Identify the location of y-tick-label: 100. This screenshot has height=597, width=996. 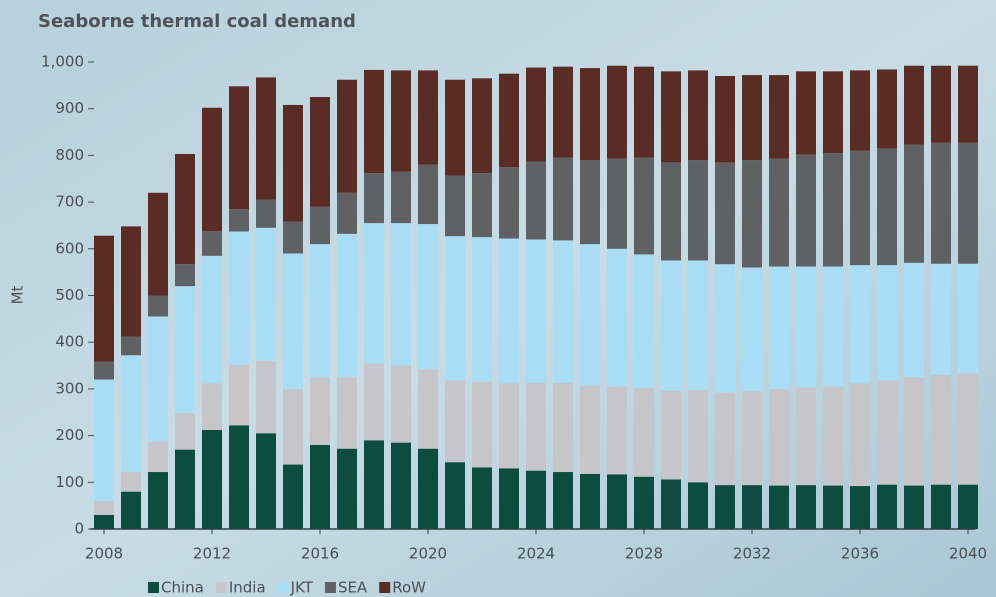
(69, 482).